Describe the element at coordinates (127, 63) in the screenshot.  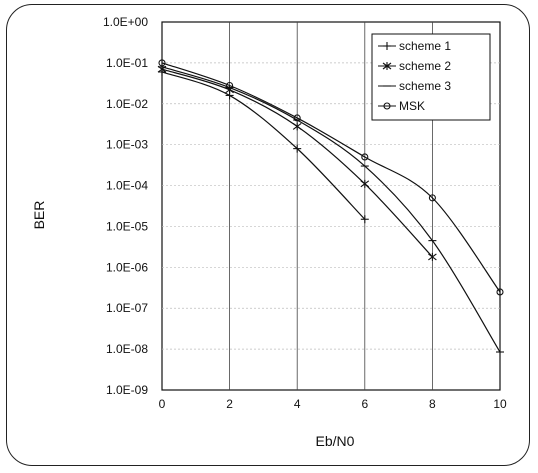
I see `y-tick-label: 1.0E-01` at that location.